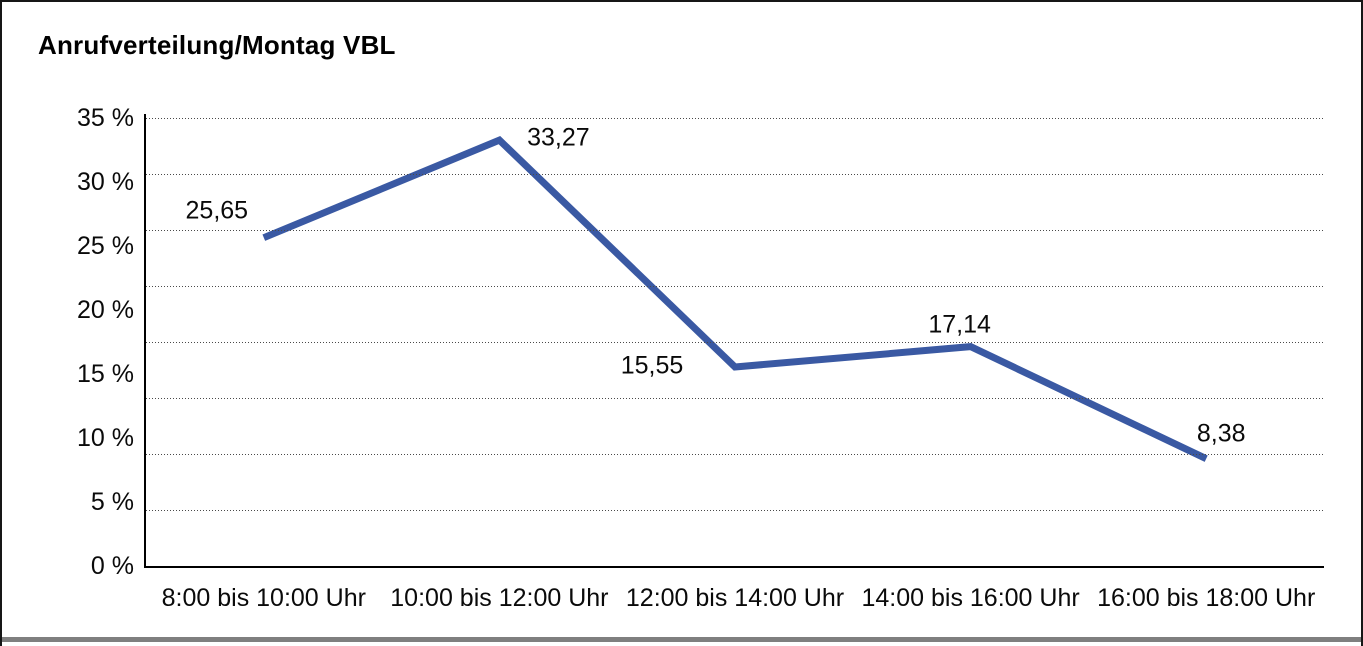  What do you see at coordinates (105, 374) in the screenshot?
I see `y-tick-label: 15 %` at bounding box center [105, 374].